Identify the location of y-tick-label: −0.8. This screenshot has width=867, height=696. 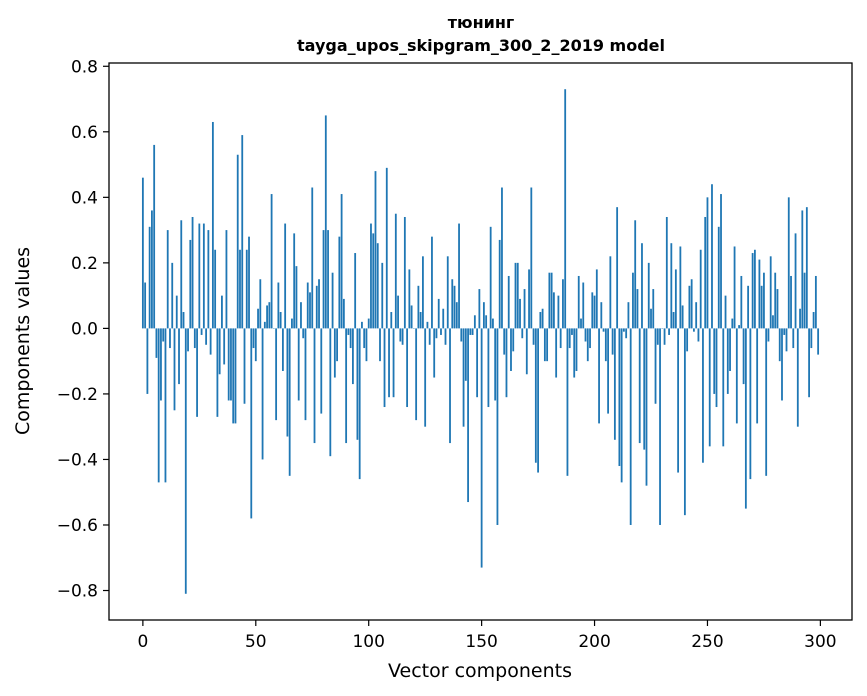
(77, 592).